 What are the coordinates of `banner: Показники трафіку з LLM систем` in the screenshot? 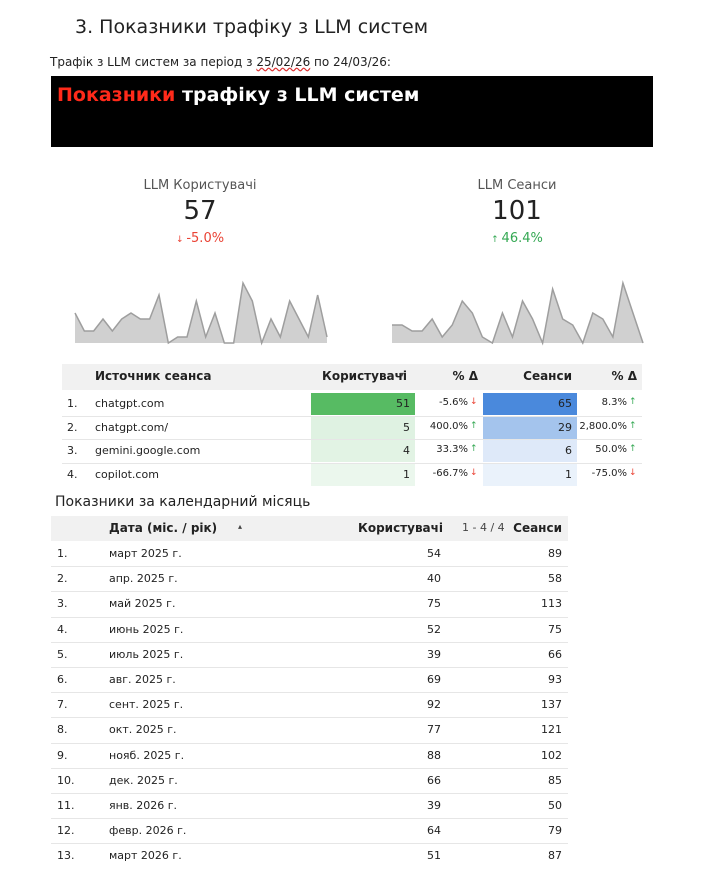 It's located at (352, 111).